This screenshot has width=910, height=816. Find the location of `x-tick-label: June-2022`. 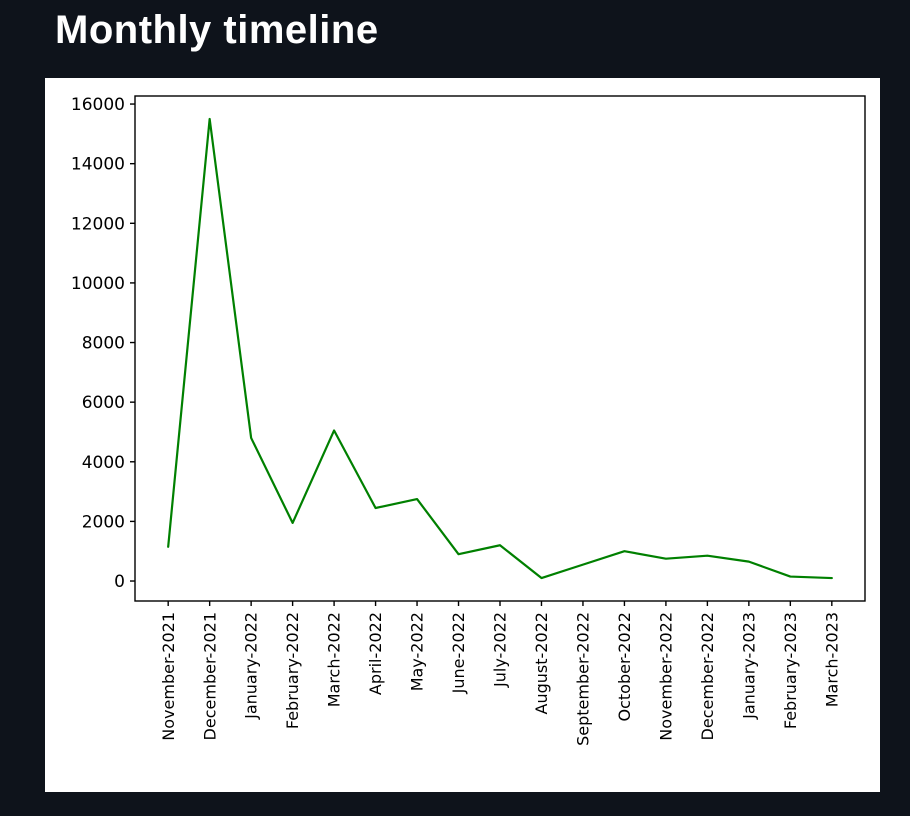

x-tick-label: June-2022 is located at coordinates (458, 653).